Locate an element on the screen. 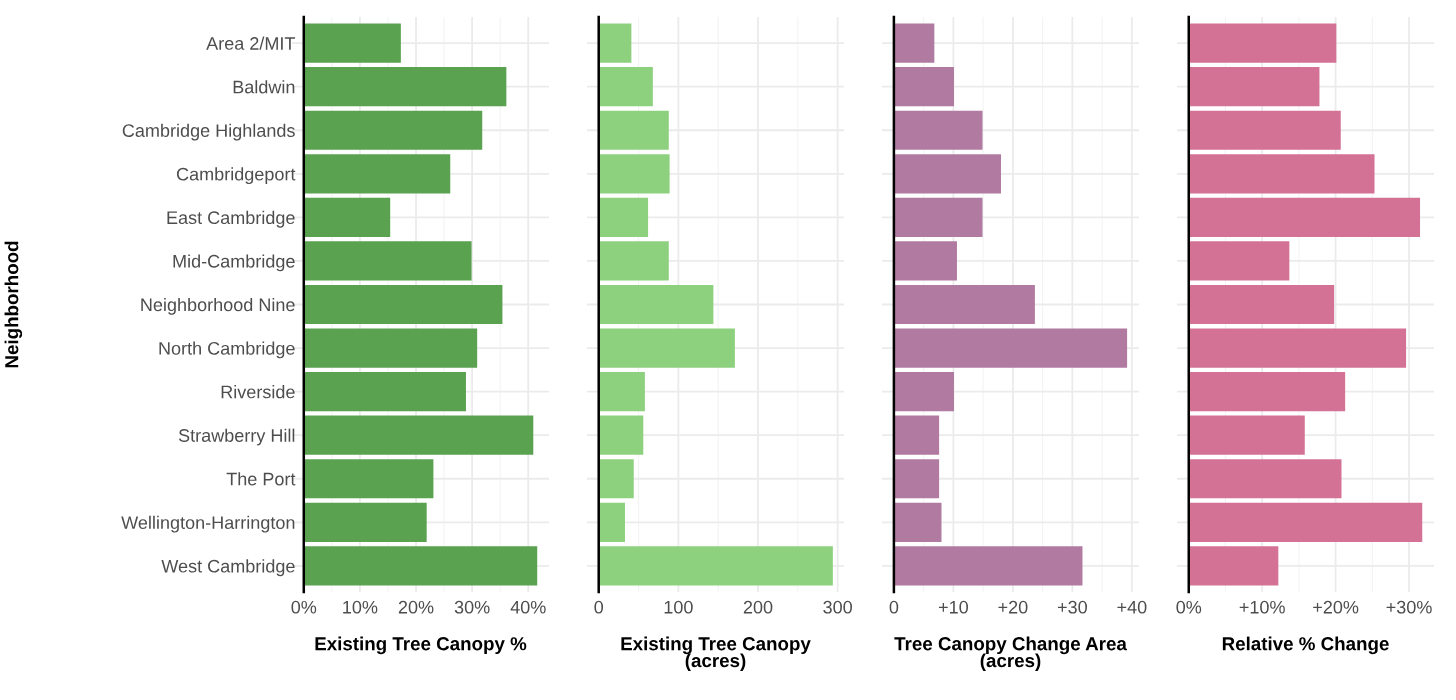 Image resolution: width=1456 pixels, height=700 pixels. x-axis-title: Existing Tree Canopy % is located at coordinates (421, 645).